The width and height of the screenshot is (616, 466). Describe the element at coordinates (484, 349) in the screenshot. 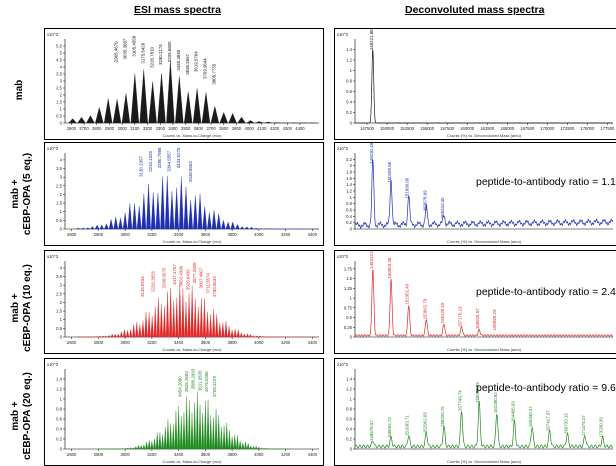

I see `x-axis-label: Counts (%) vs. Deconvoluted Mass (amu)` at that location.